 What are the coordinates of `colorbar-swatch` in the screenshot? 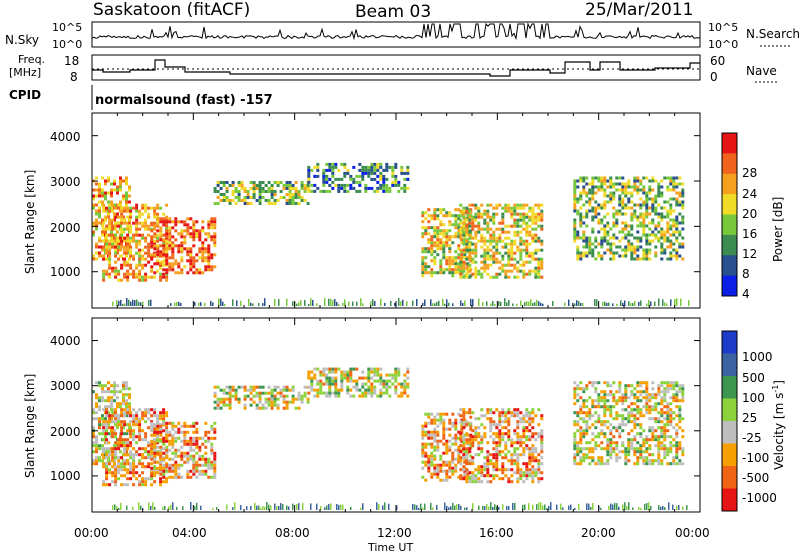 It's located at (729, 225).